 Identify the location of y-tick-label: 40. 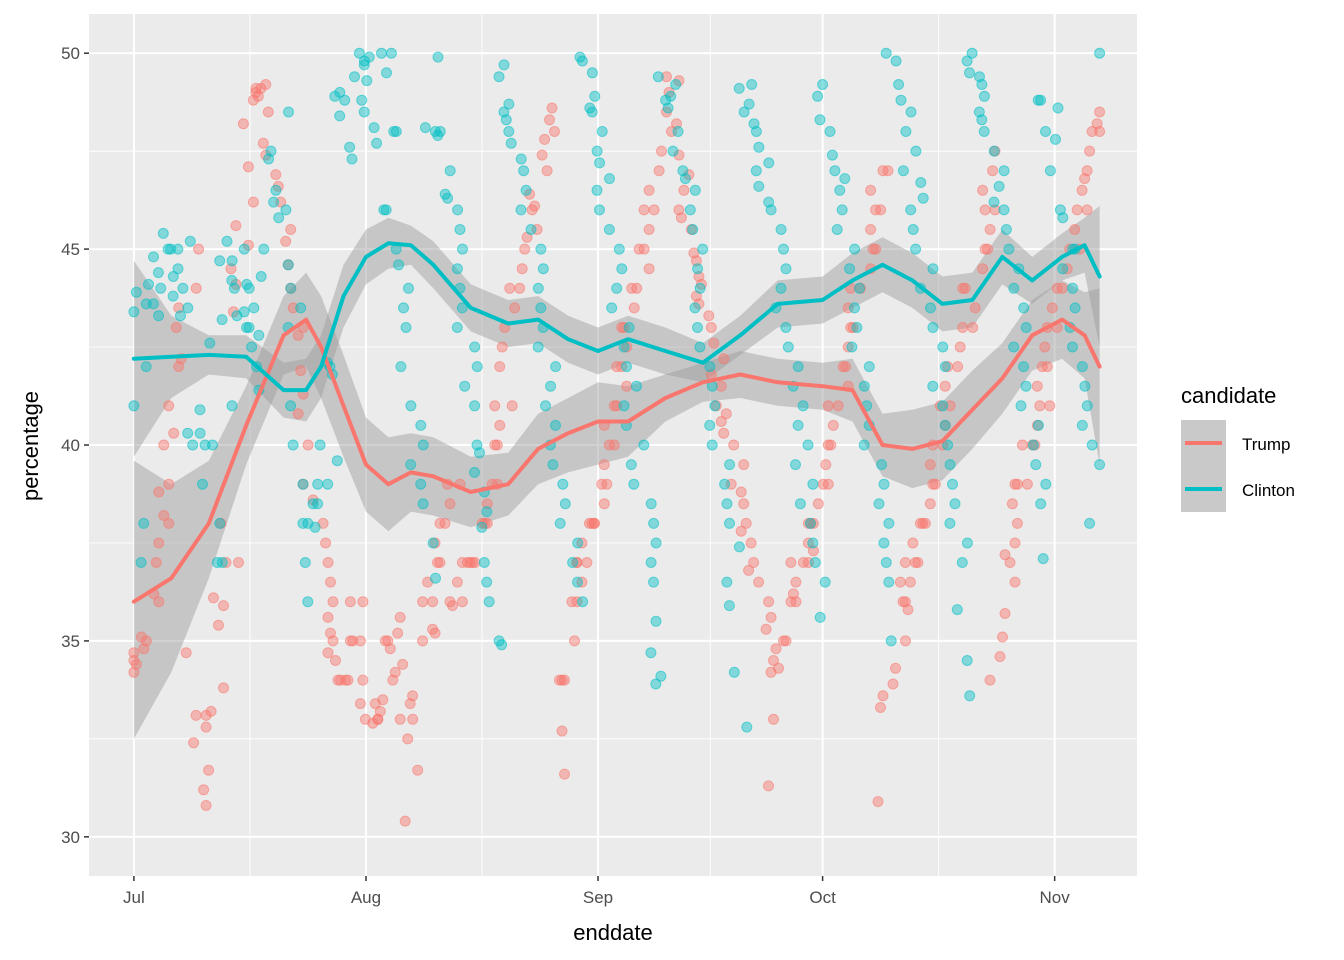
(70, 445).